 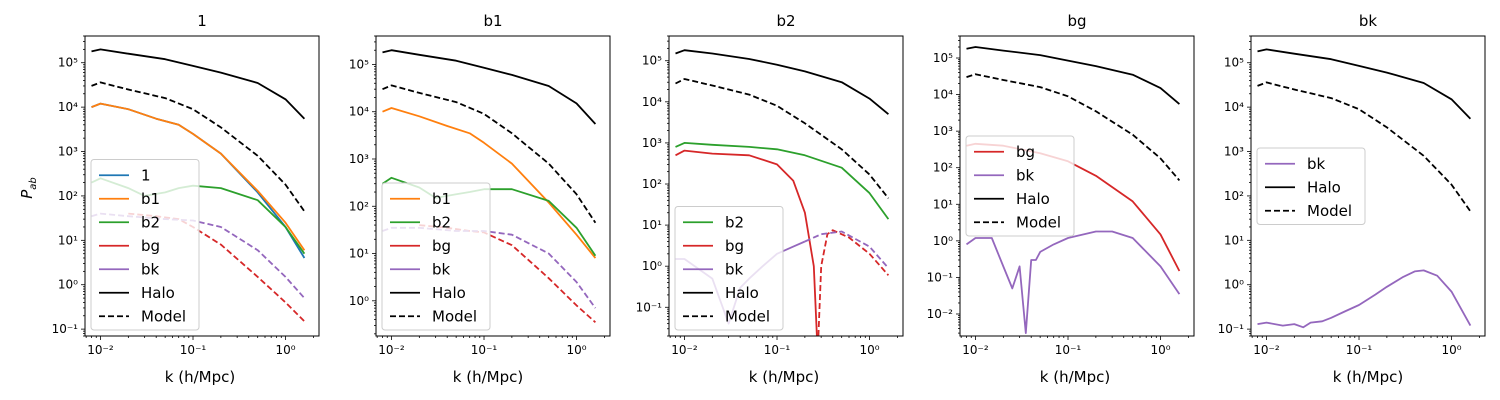 I want to click on y-axis-label-group: Pab, so click(x=28, y=188).